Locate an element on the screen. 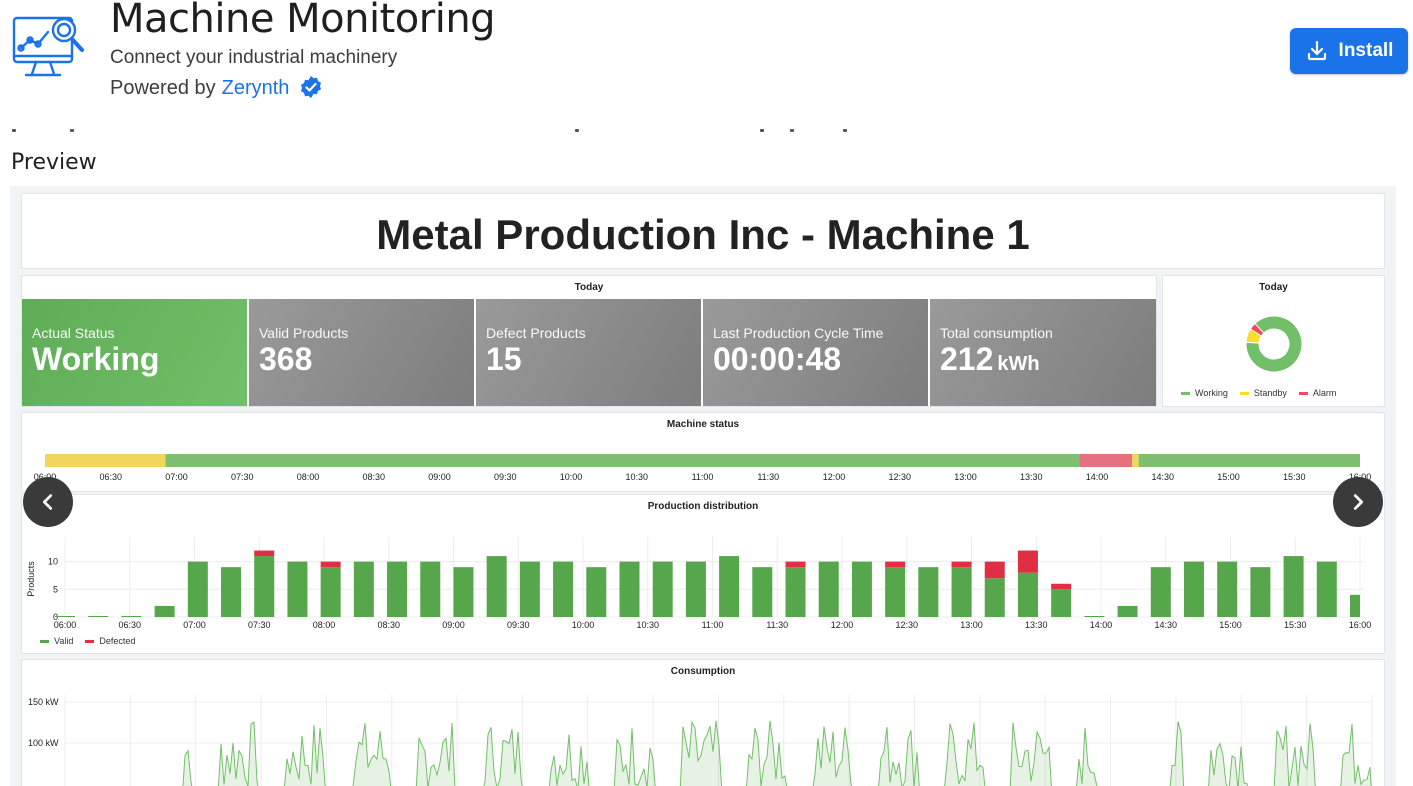 This screenshot has height=786, width=1413. app-logo-icon is located at coordinates (51, 47).